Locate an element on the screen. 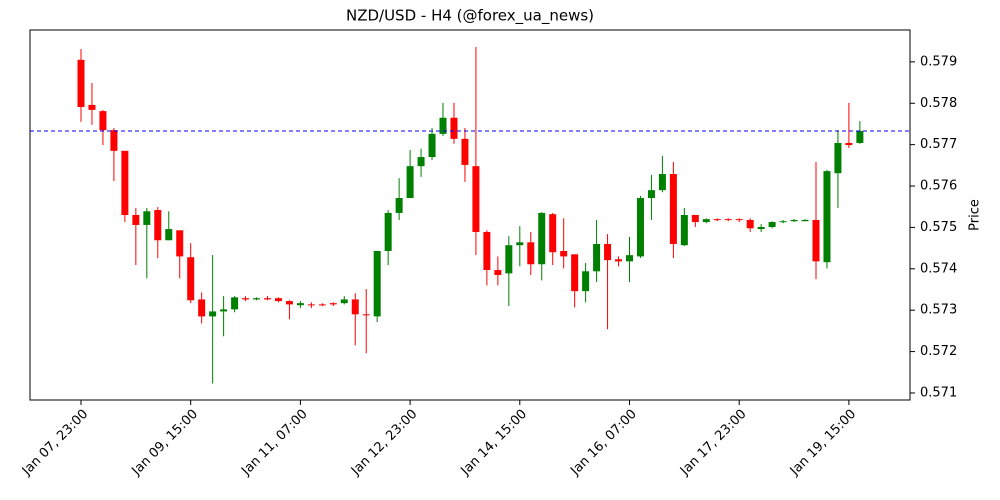 This screenshot has width=1000, height=500. x-tick-label: Jan 09, 15:00 is located at coordinates (165, 443).